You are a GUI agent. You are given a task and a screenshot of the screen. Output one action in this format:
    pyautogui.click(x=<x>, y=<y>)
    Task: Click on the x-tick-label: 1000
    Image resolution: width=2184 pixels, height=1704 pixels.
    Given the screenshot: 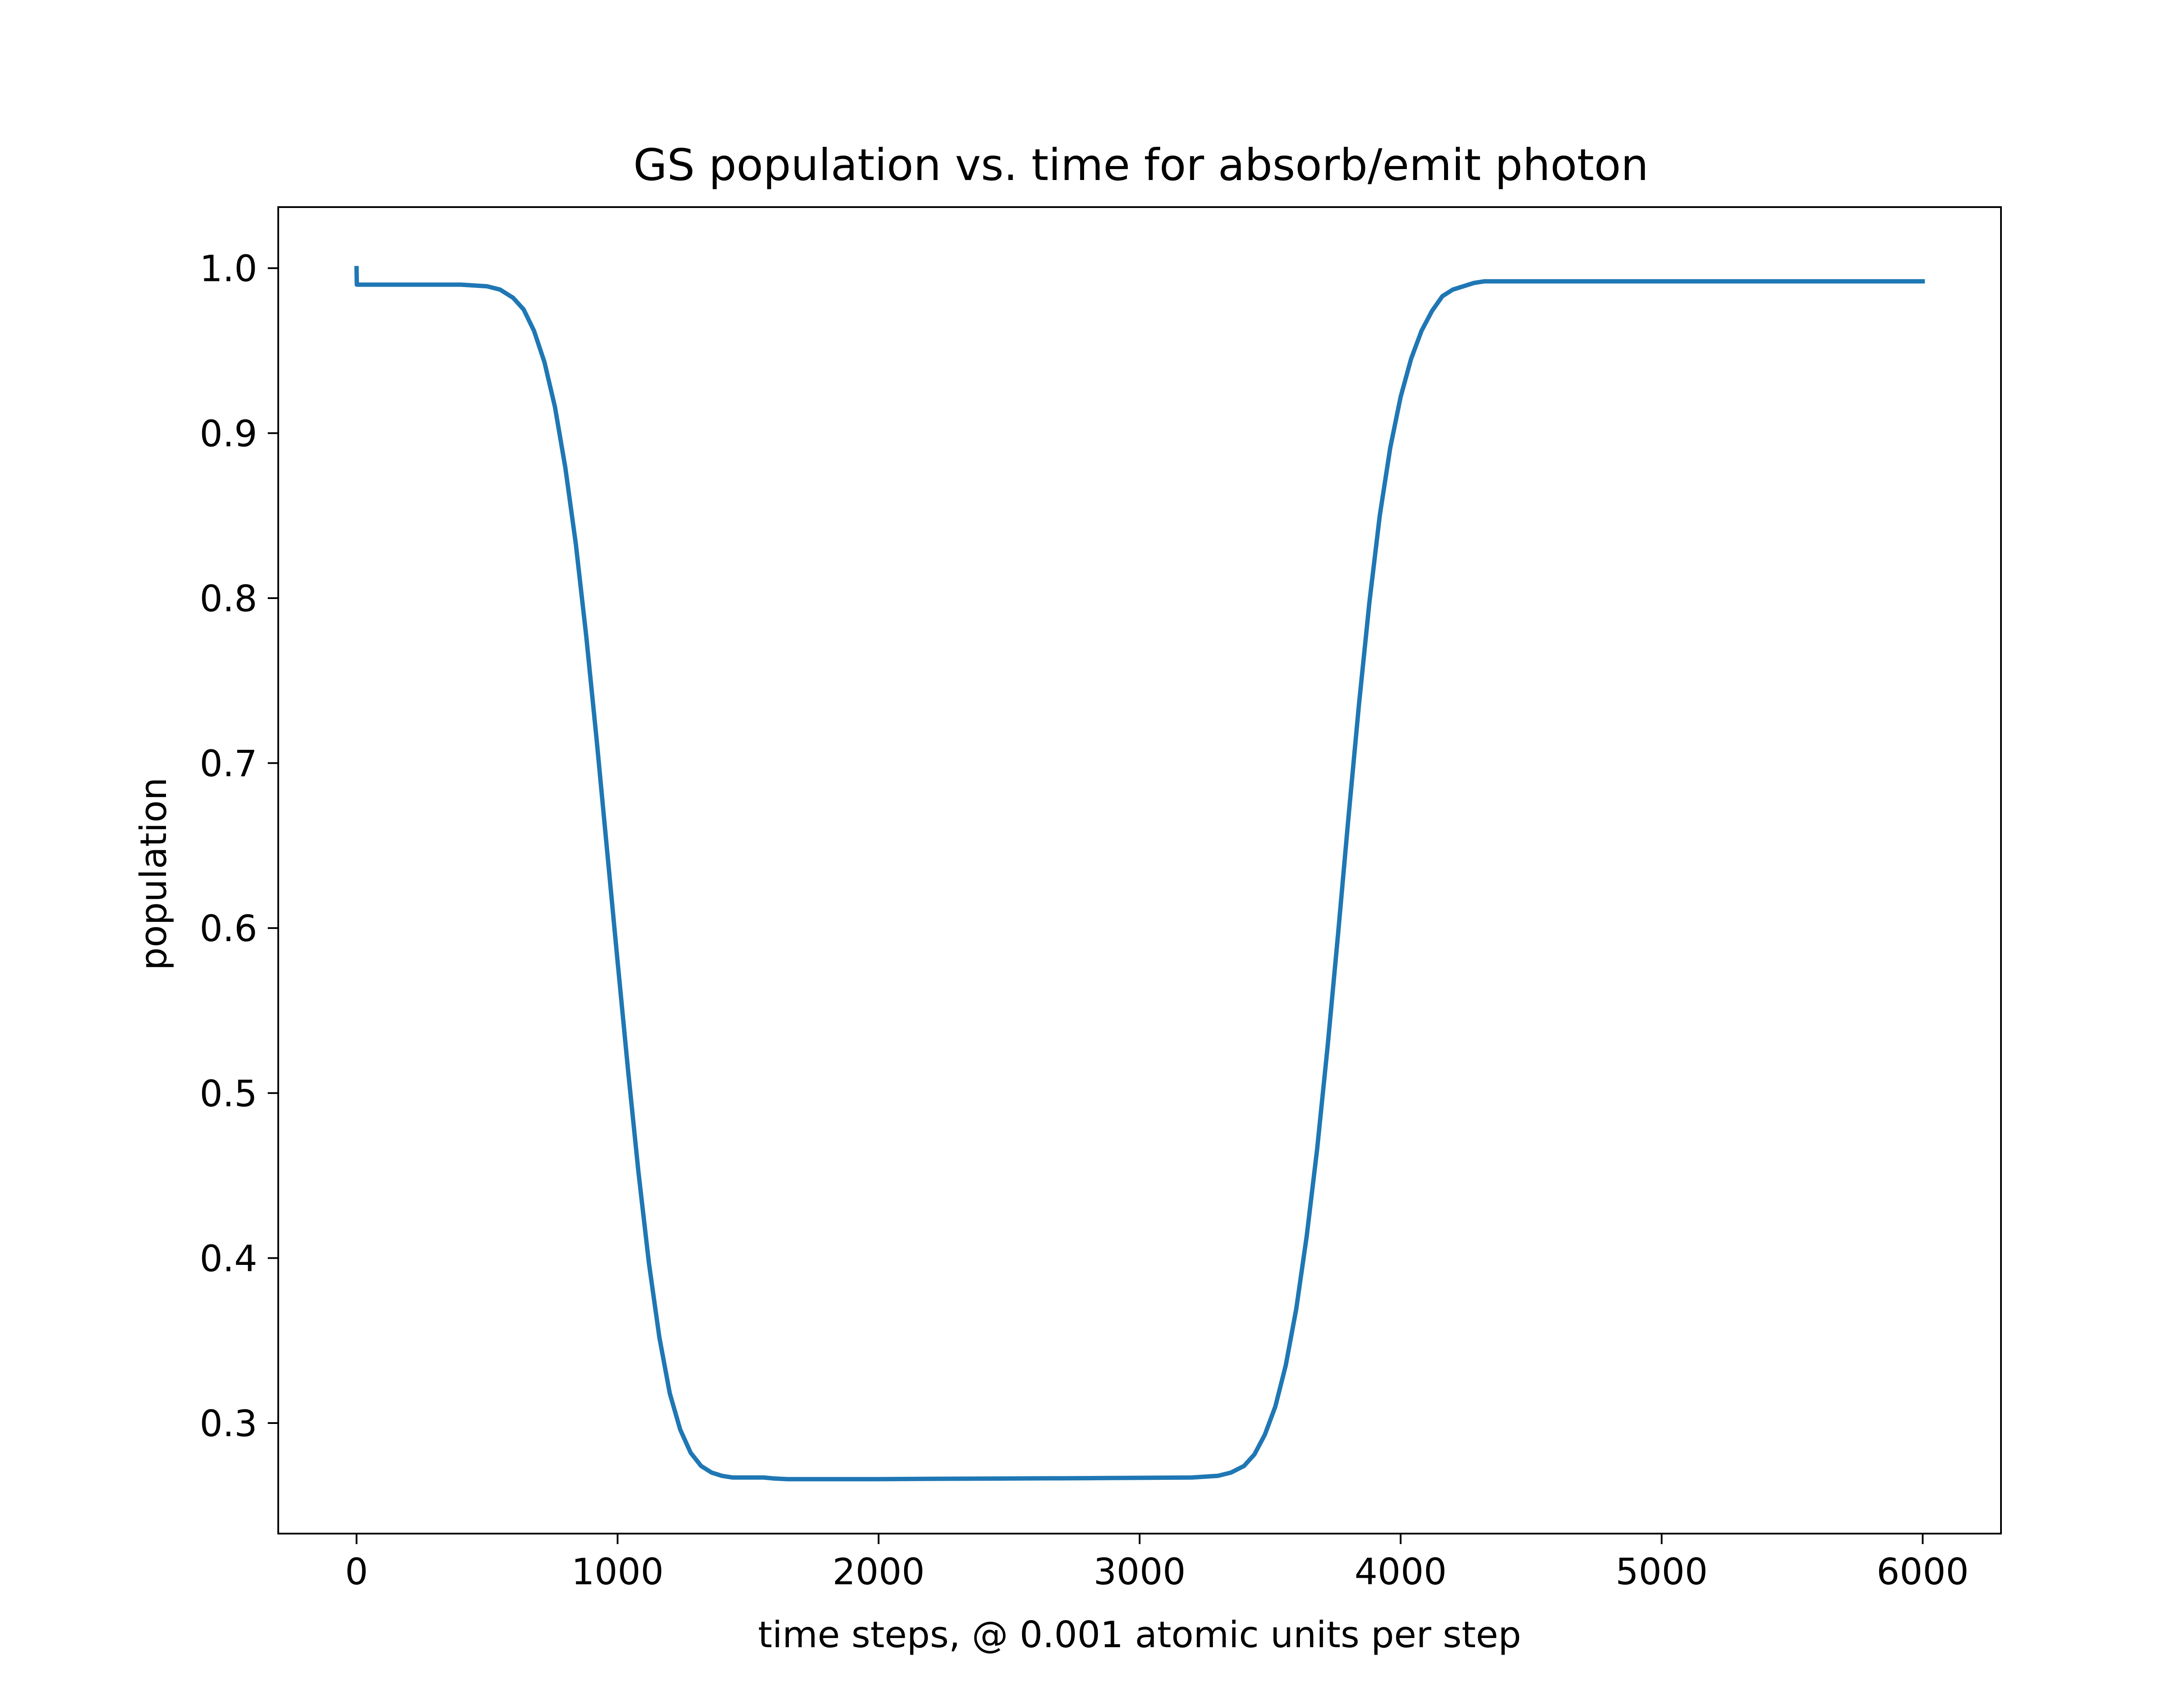 What is the action you would take?
    pyautogui.click(x=617, y=1572)
    